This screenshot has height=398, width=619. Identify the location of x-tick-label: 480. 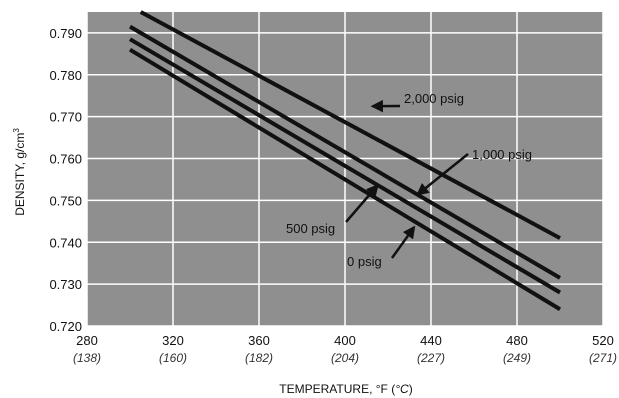
(517, 340).